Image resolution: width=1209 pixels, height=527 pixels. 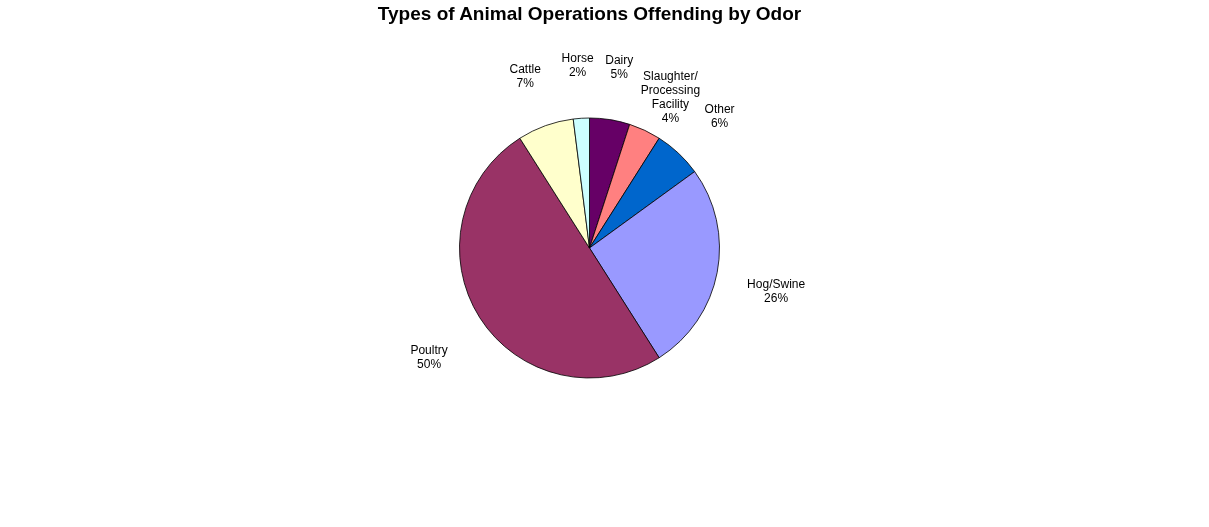 I want to click on data-label: 6%, so click(x=719, y=123).